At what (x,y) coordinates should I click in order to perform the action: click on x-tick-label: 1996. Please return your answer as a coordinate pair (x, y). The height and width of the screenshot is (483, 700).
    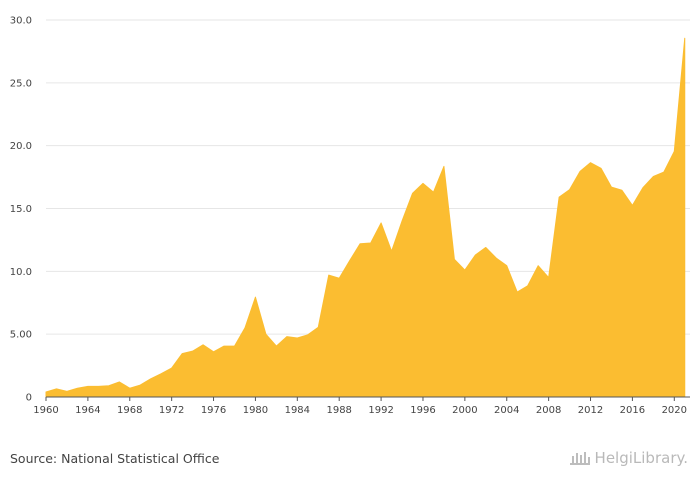
    Looking at the image, I should click on (422, 410).